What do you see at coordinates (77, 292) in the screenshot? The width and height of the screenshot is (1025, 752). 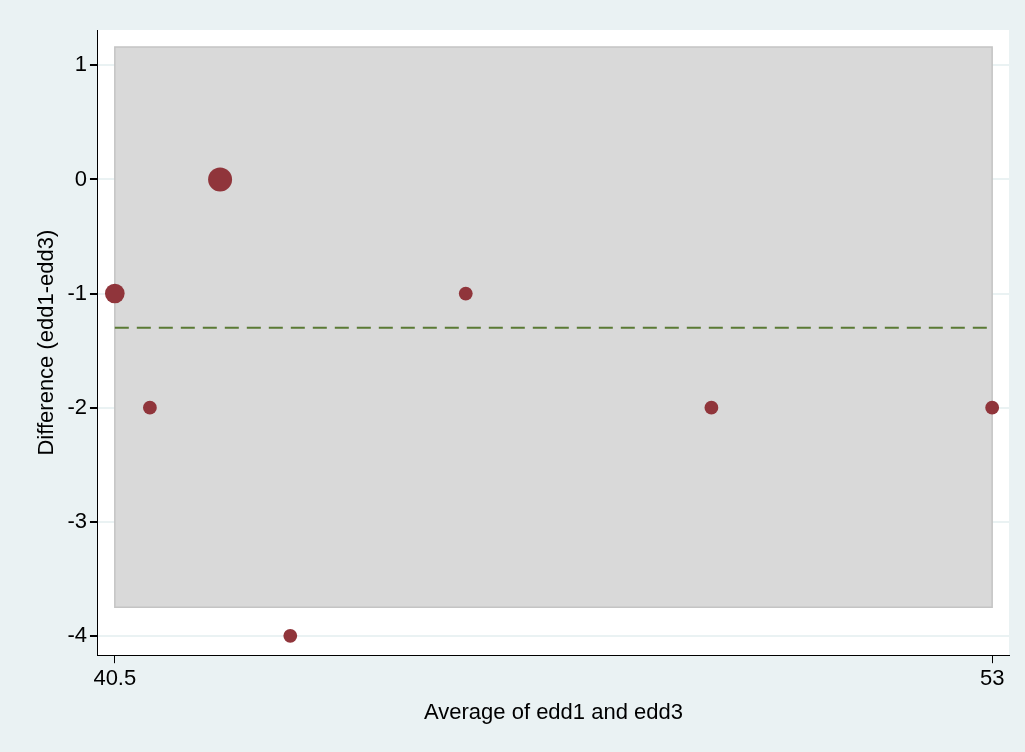 I see `y-tick-label: -1` at bounding box center [77, 292].